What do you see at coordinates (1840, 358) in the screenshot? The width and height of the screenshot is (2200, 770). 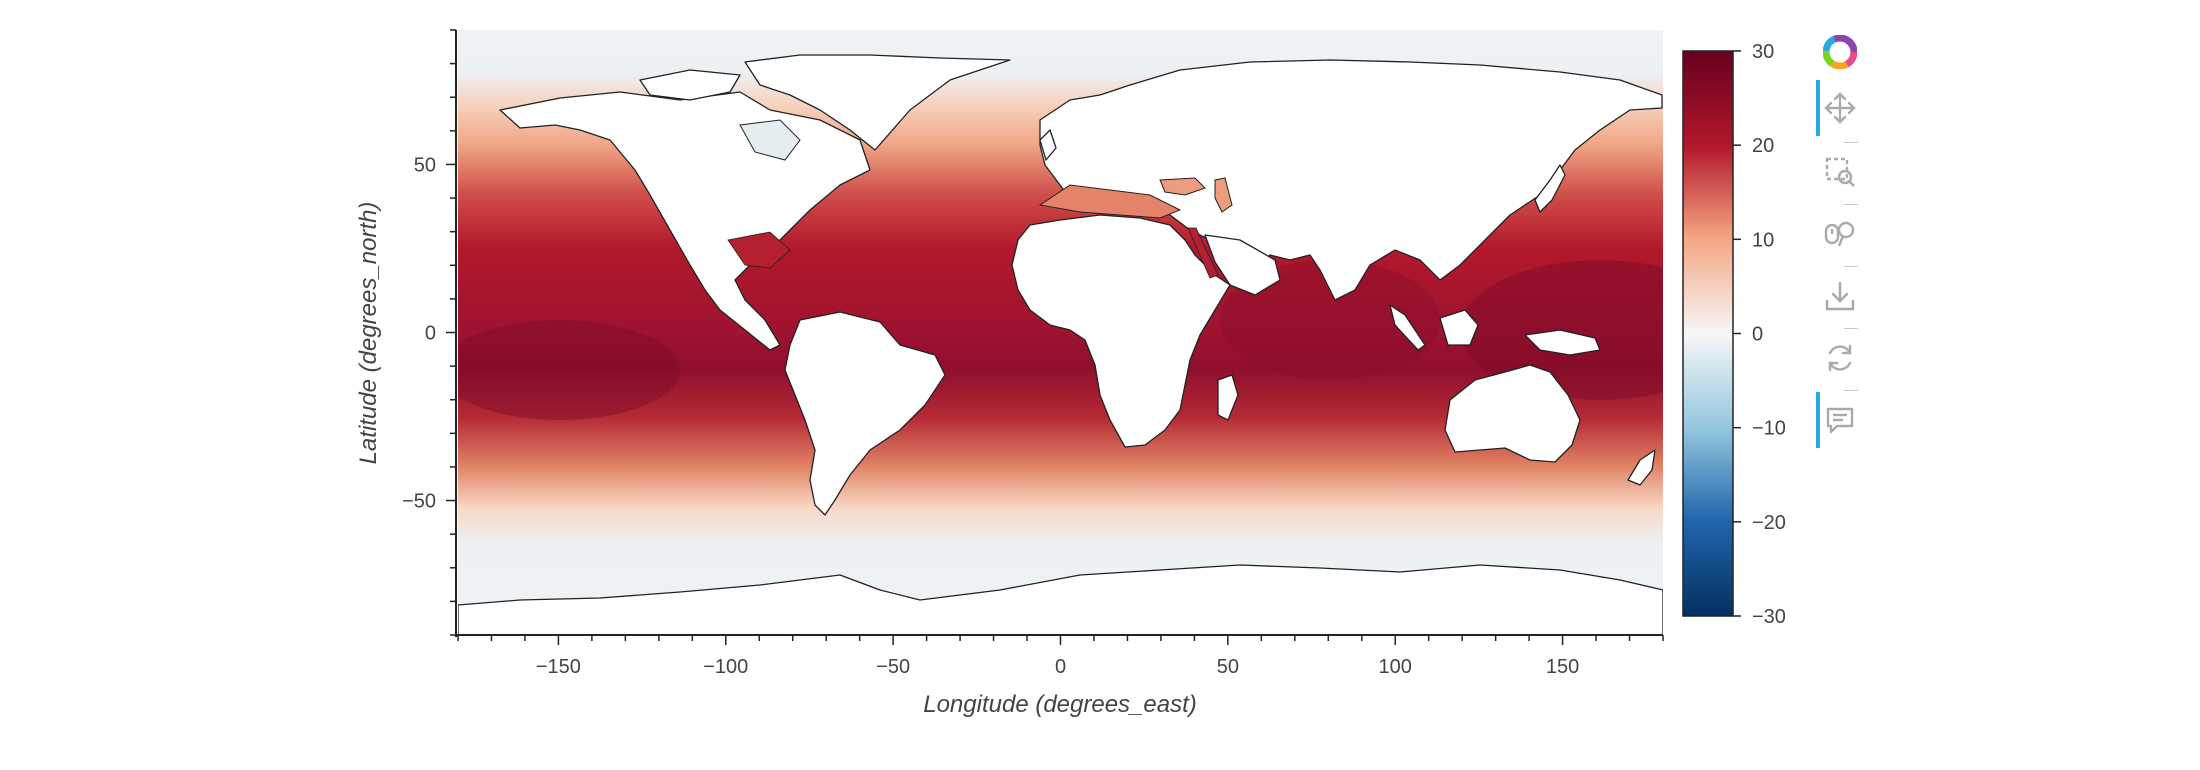 I see `reset-icon` at bounding box center [1840, 358].